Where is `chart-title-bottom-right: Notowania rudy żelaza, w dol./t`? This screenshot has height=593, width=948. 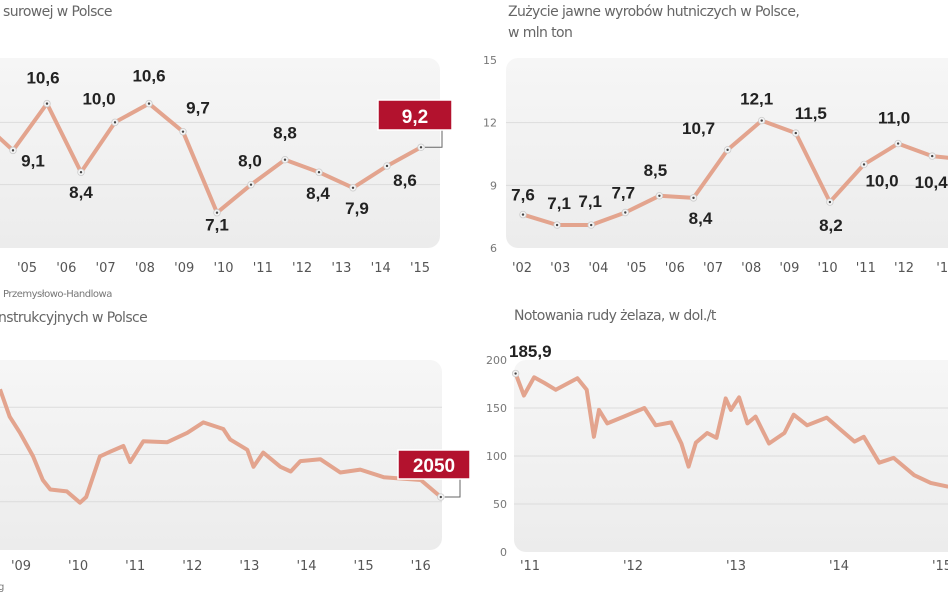
chart-title-bottom-right: Notowania rudy żelaza, w dol./t is located at coordinates (615, 316).